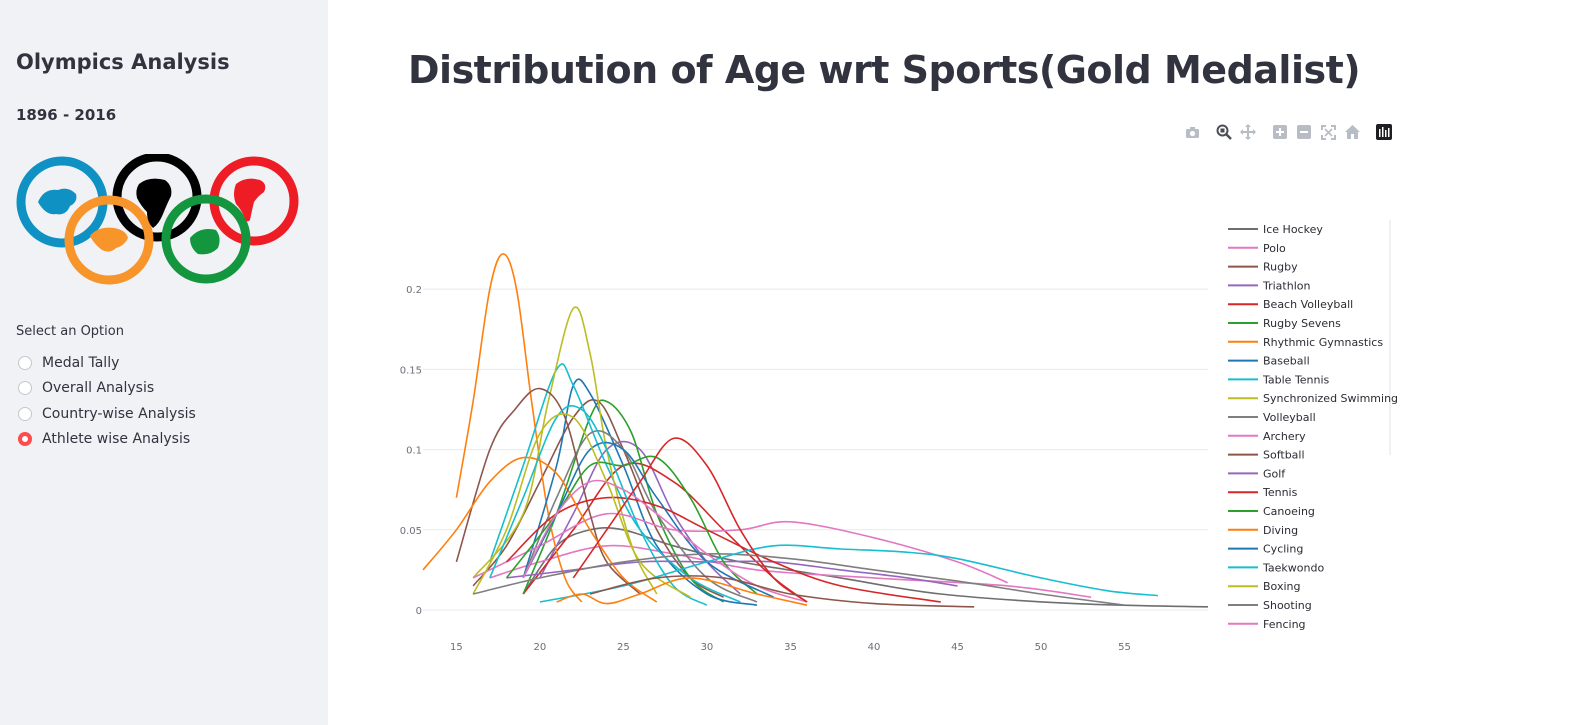  What do you see at coordinates (1280, 530) in the screenshot?
I see `legend-label: Diving` at bounding box center [1280, 530].